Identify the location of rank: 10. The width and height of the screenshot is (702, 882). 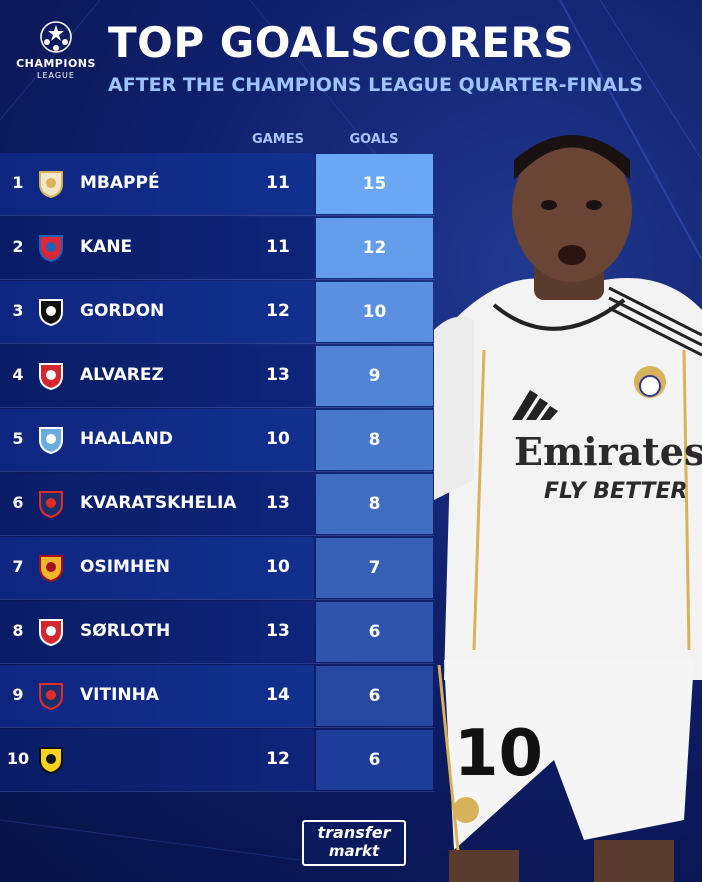
(18, 758).